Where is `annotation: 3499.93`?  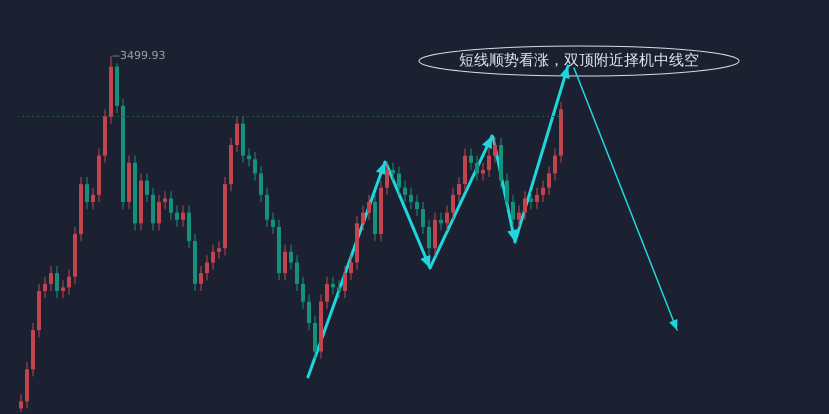
annotation: 3499.93 is located at coordinates (143, 55).